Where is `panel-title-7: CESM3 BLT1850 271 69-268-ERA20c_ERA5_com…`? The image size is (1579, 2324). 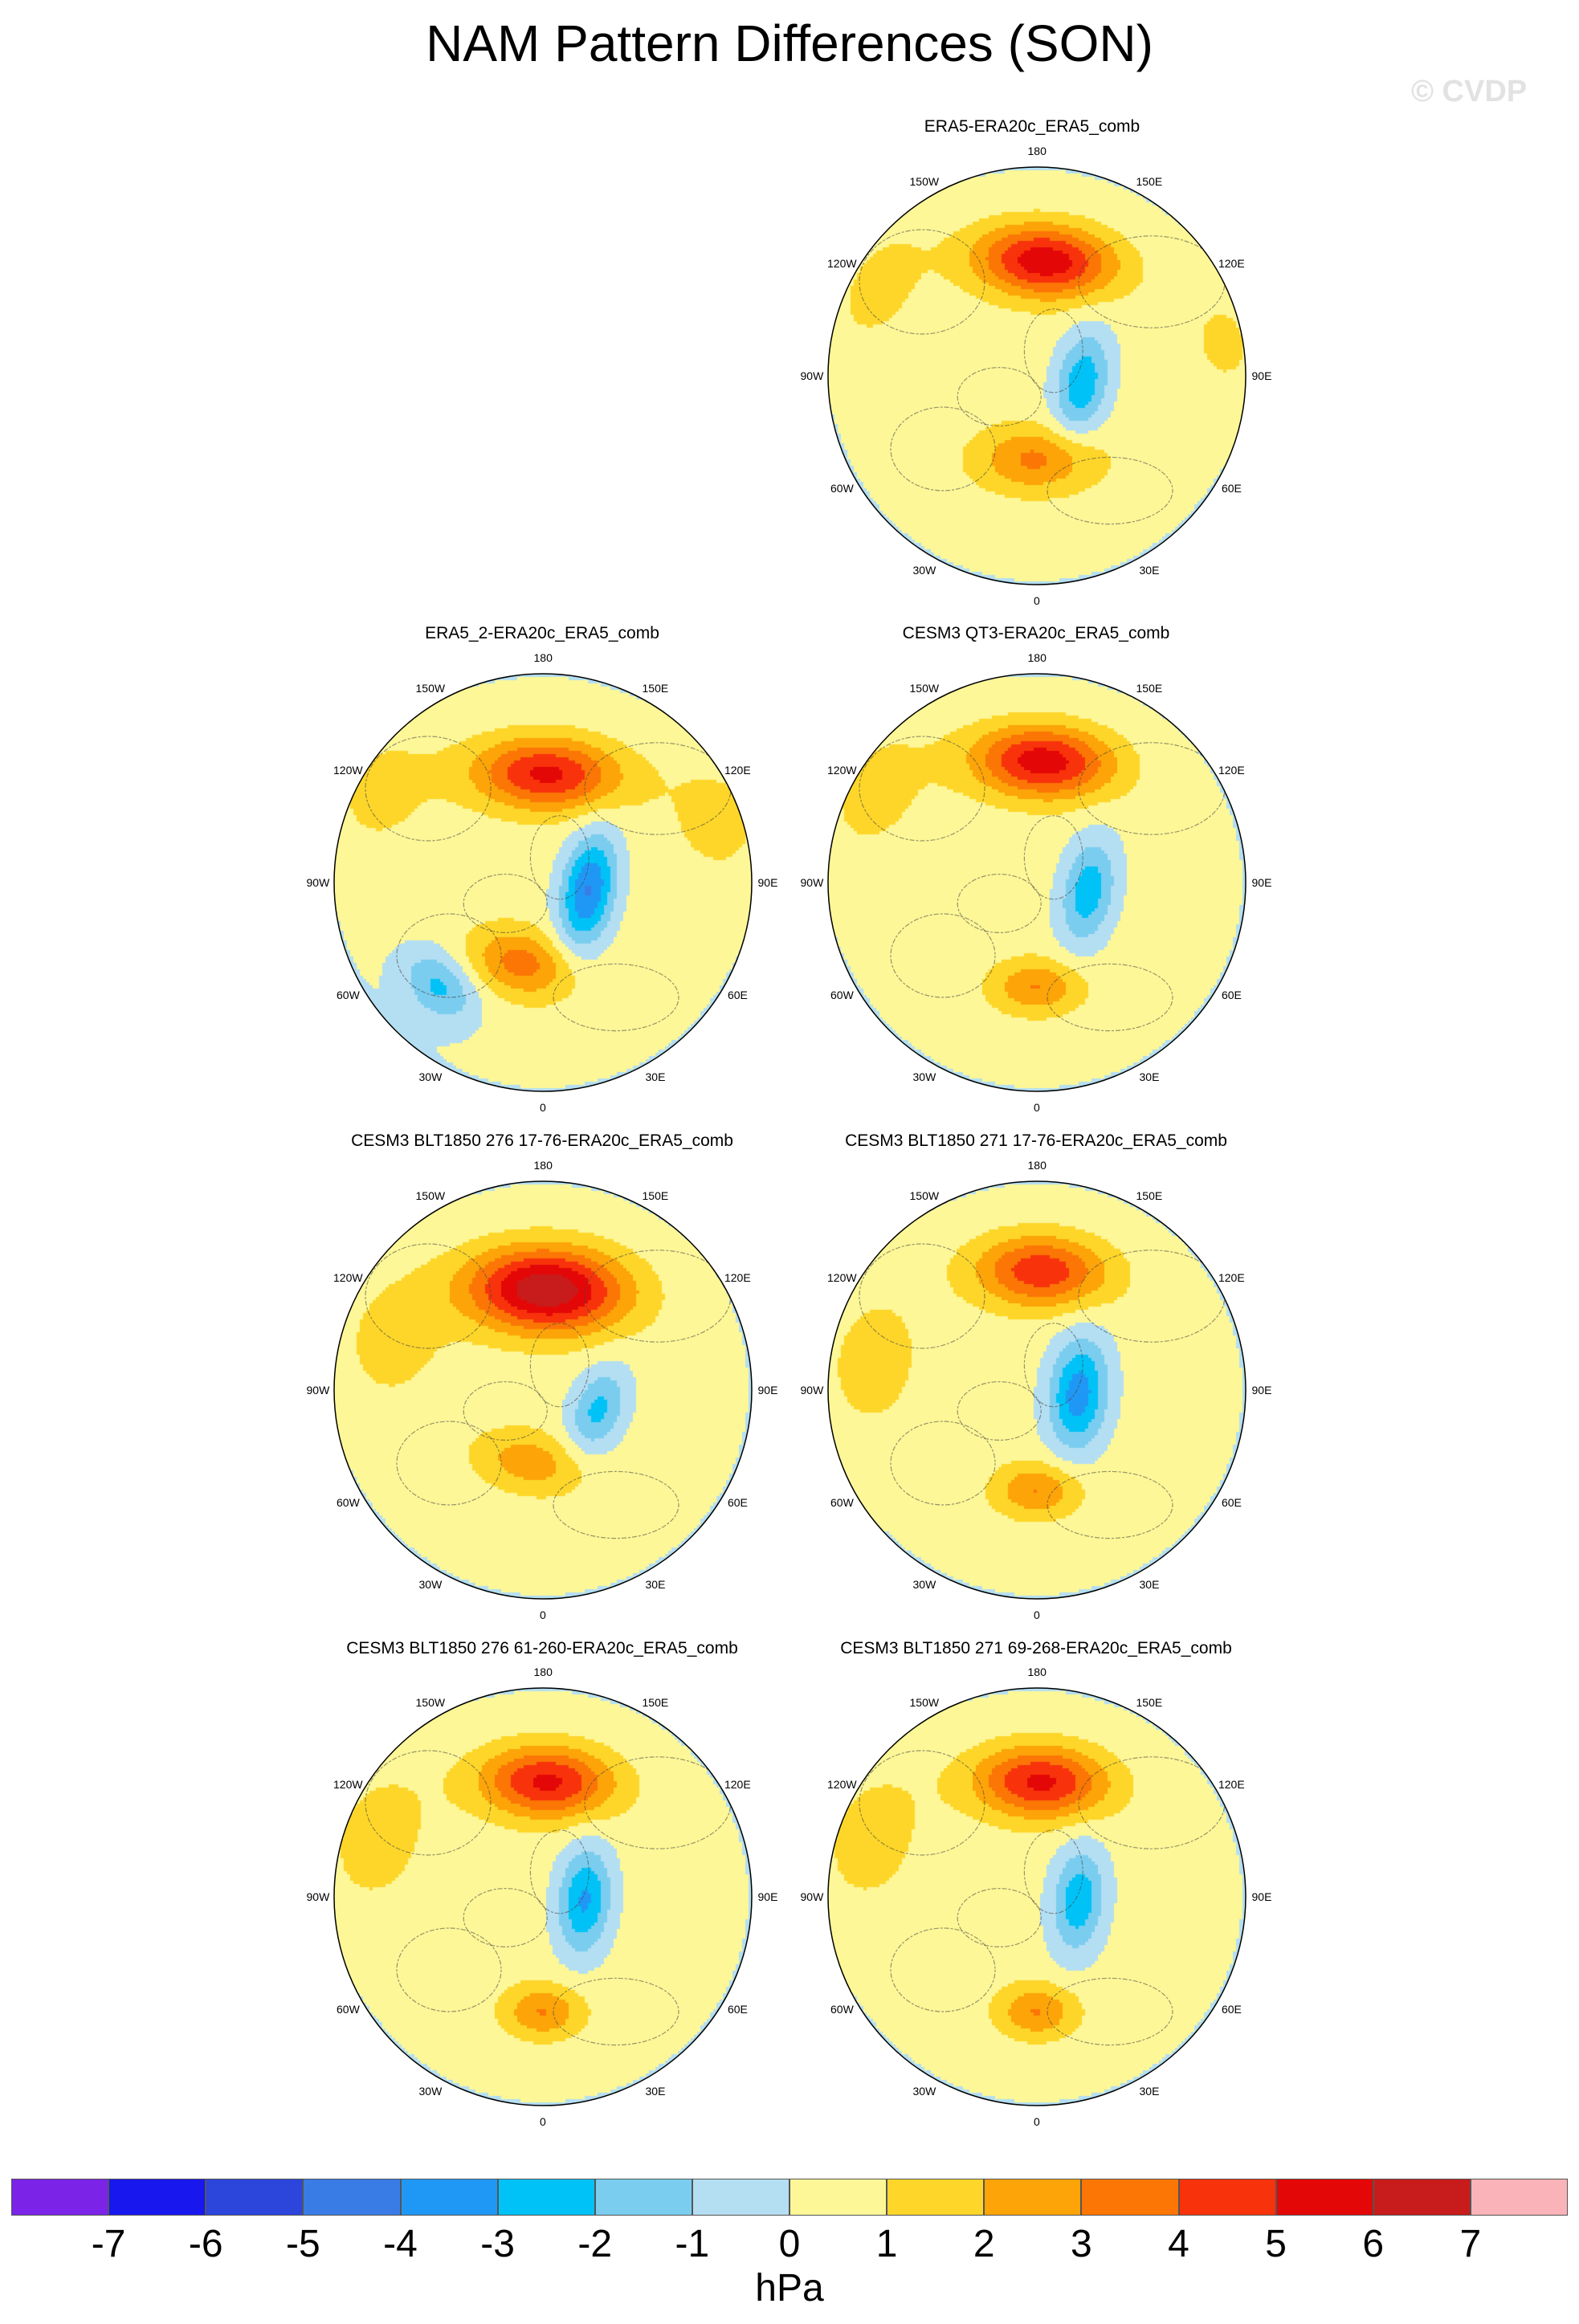
panel-title-7: CESM3 BLT1850 271 69-268-ERA20c_ERA5_com… is located at coordinates (1036, 1648).